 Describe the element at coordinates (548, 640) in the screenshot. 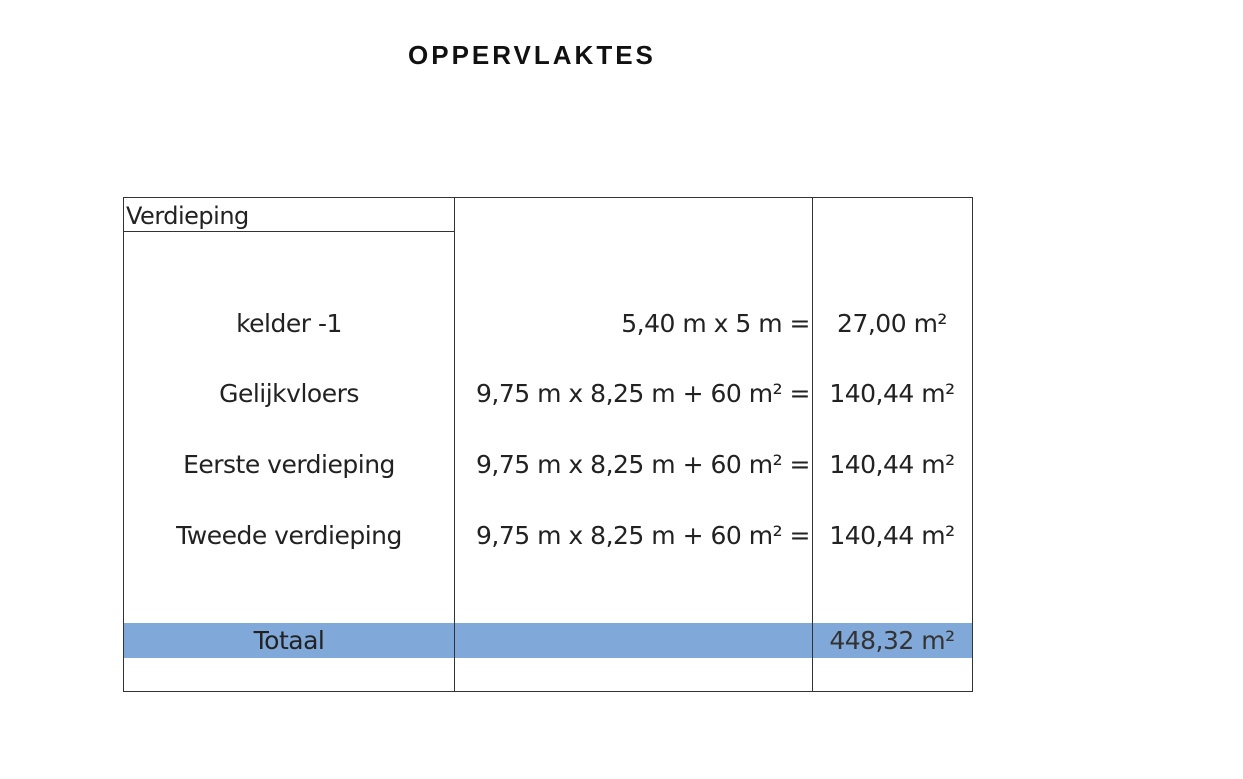

I see `total-row-highlight` at that location.